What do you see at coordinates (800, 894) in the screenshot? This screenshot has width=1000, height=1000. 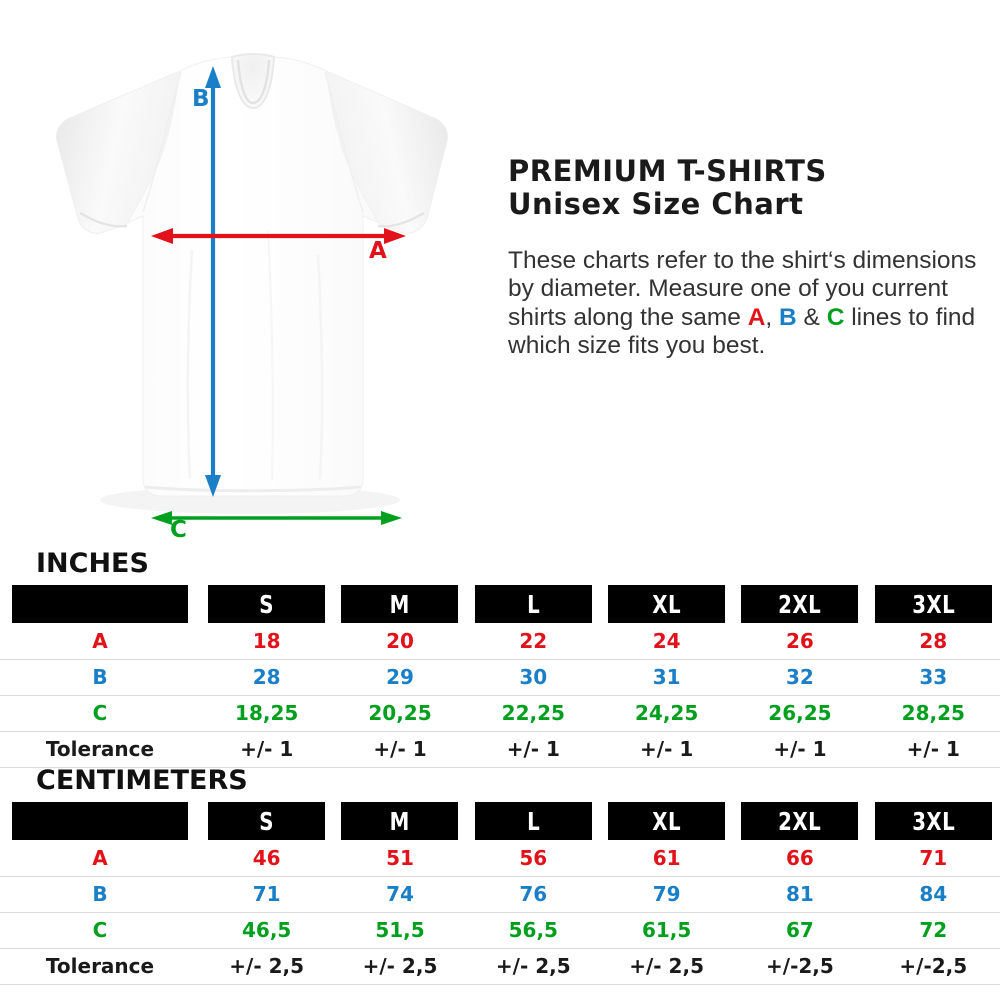 I see `cm-b-2xl: 81` at bounding box center [800, 894].